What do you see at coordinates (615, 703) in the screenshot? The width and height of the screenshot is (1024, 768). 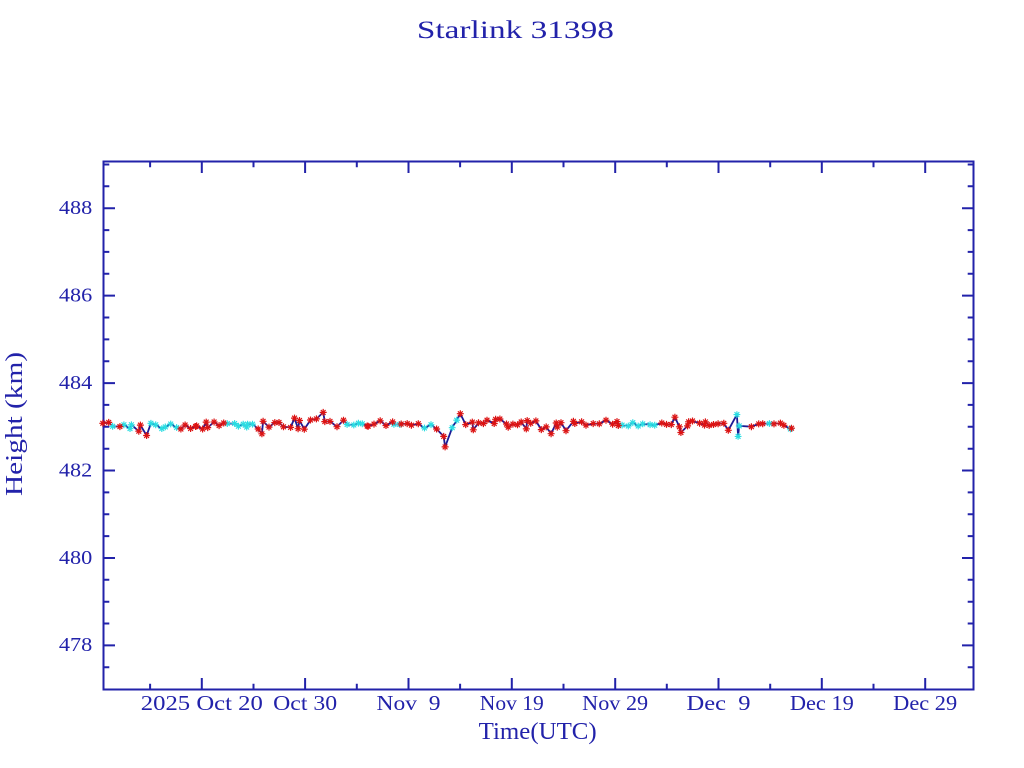 I see `svg-text: Nov 29` at bounding box center [615, 703].